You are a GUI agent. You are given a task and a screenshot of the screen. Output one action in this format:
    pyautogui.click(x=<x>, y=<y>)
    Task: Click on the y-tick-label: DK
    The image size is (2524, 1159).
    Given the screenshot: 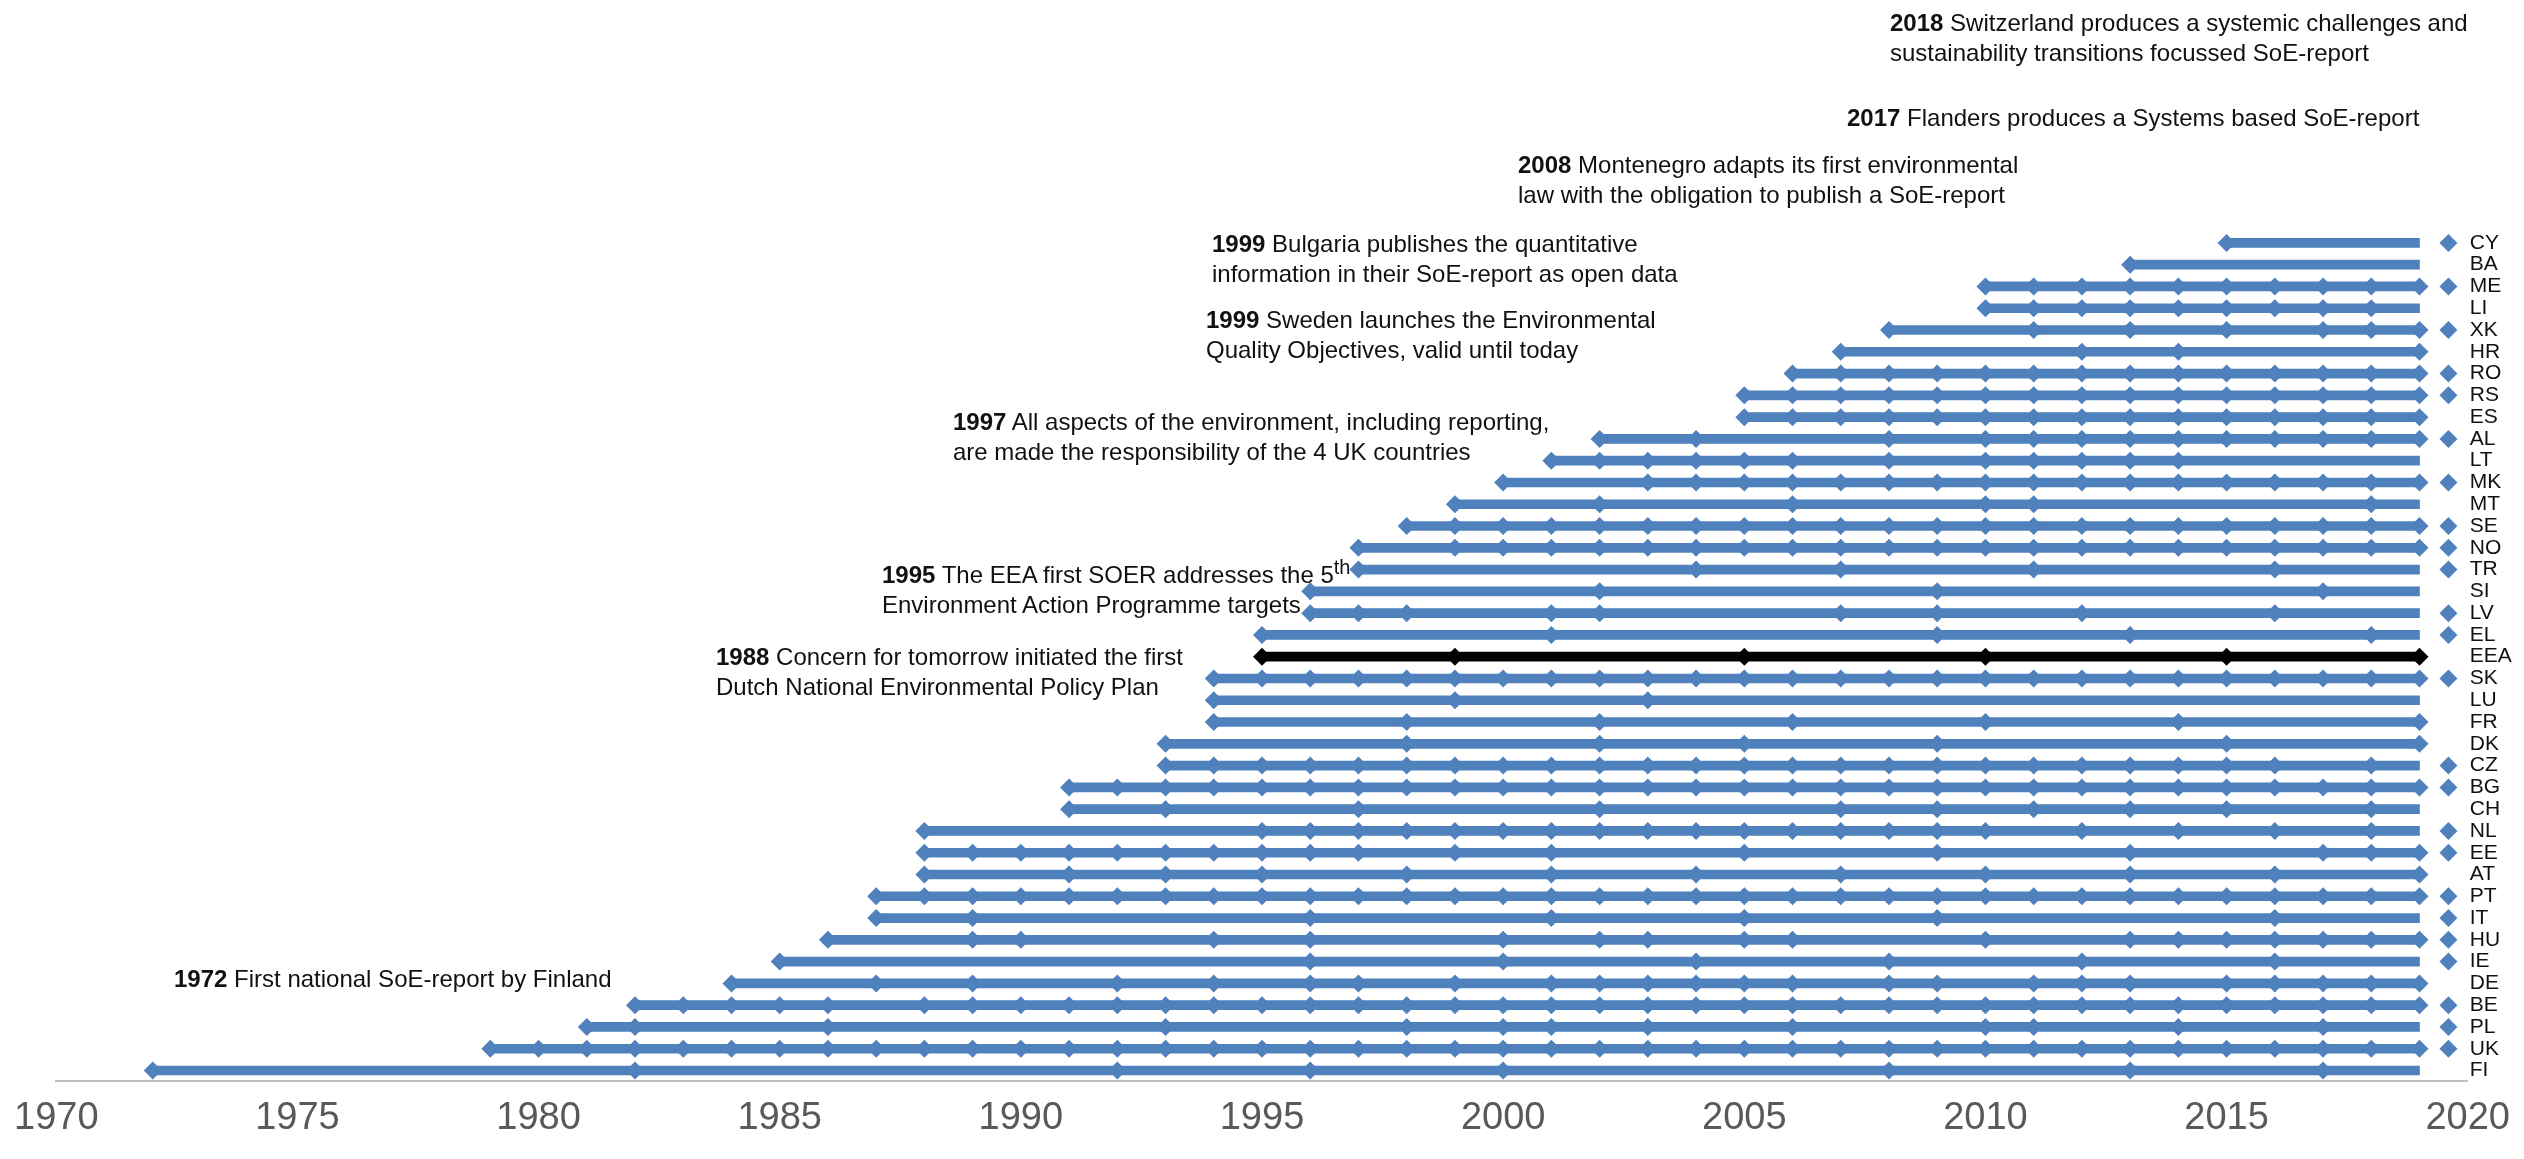 What is the action you would take?
    pyautogui.click(x=2484, y=742)
    